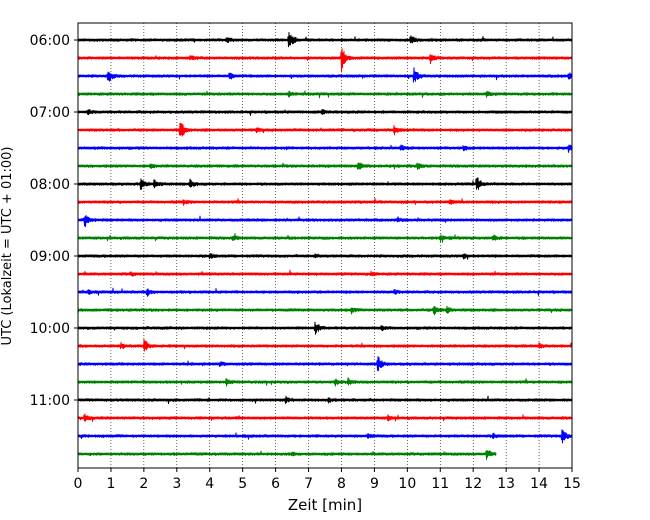  I want to click on y-tick-label: 09:00, so click(50, 257).